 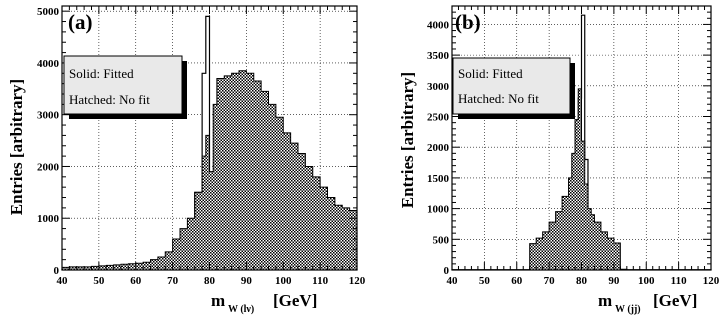 I want to click on x-axis-title: m W (lν) [GeV], so click(x=264, y=303).